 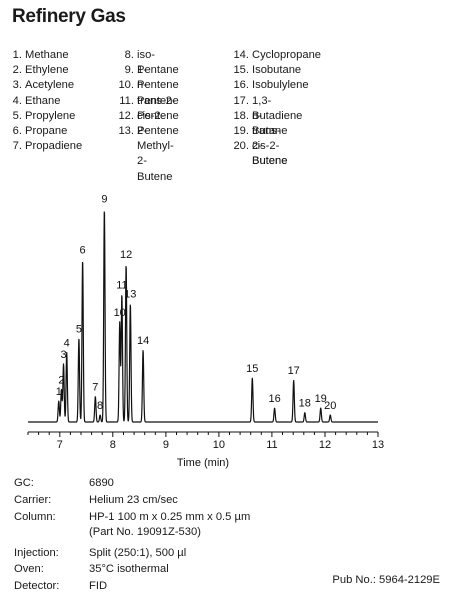 I want to click on legend-label: Propane, so click(x=46, y=130).